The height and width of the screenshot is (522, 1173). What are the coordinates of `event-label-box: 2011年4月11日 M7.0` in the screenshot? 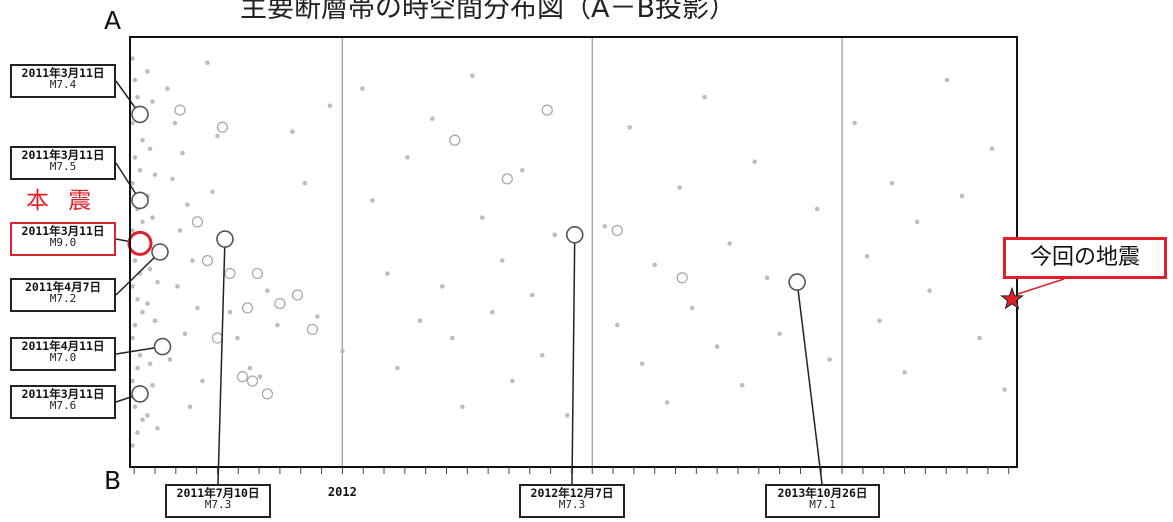 It's located at (63, 354).